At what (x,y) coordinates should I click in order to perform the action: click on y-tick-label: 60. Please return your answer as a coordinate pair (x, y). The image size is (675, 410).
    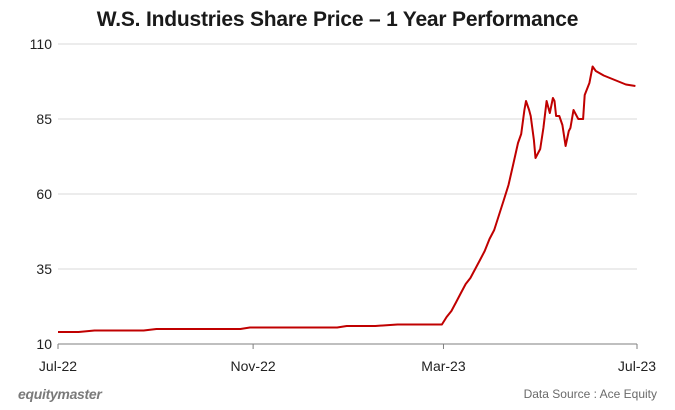
    Looking at the image, I should click on (44, 194).